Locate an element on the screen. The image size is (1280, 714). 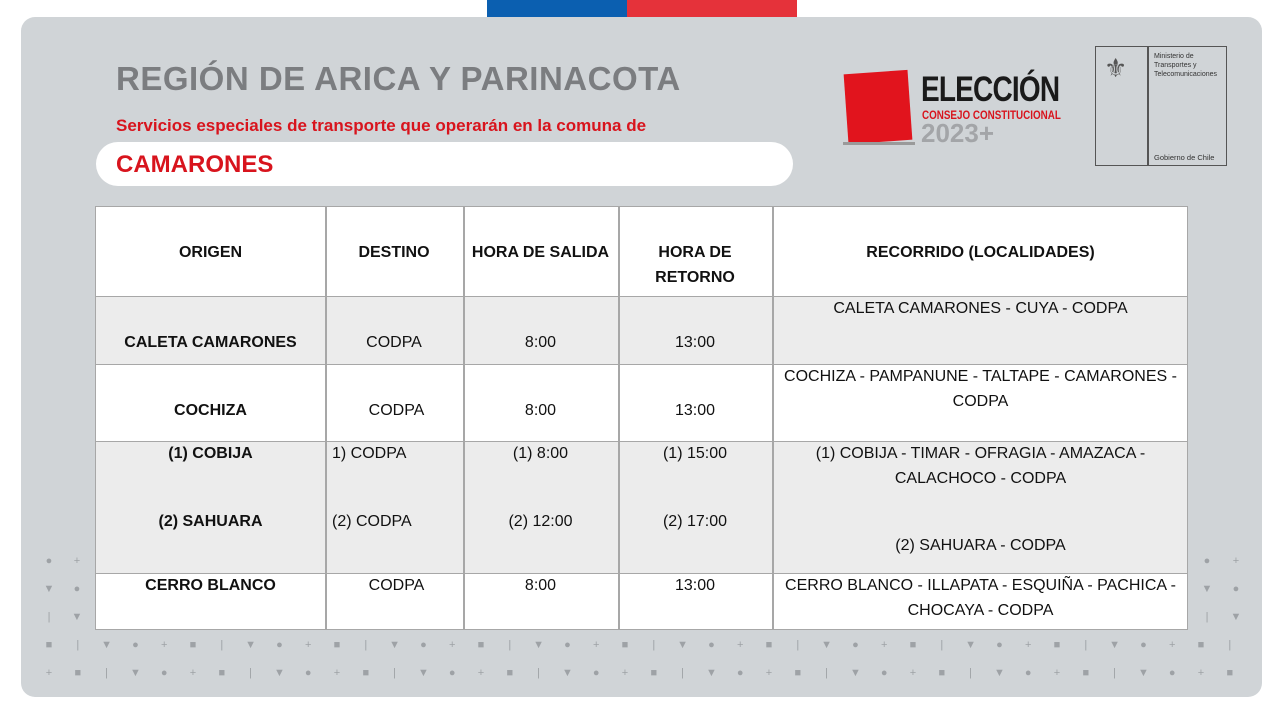
header-recorrido: RECORRIDO (LOCALIDADES) is located at coordinates (980, 252).